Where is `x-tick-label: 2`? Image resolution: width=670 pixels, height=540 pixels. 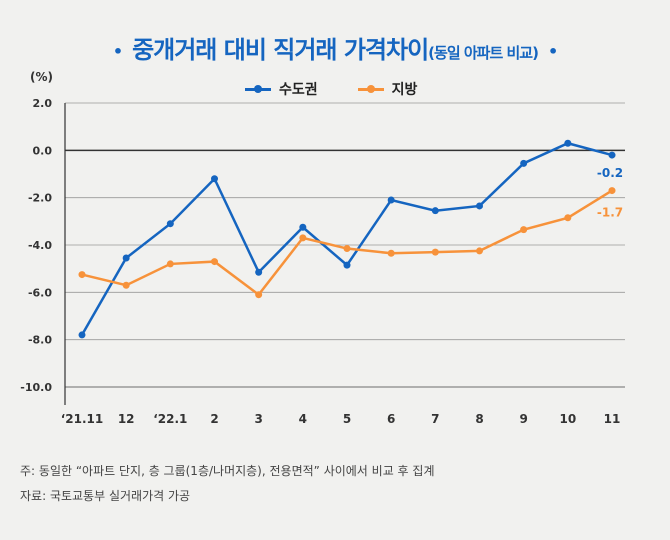
x-tick-label: 2 is located at coordinates (214, 419).